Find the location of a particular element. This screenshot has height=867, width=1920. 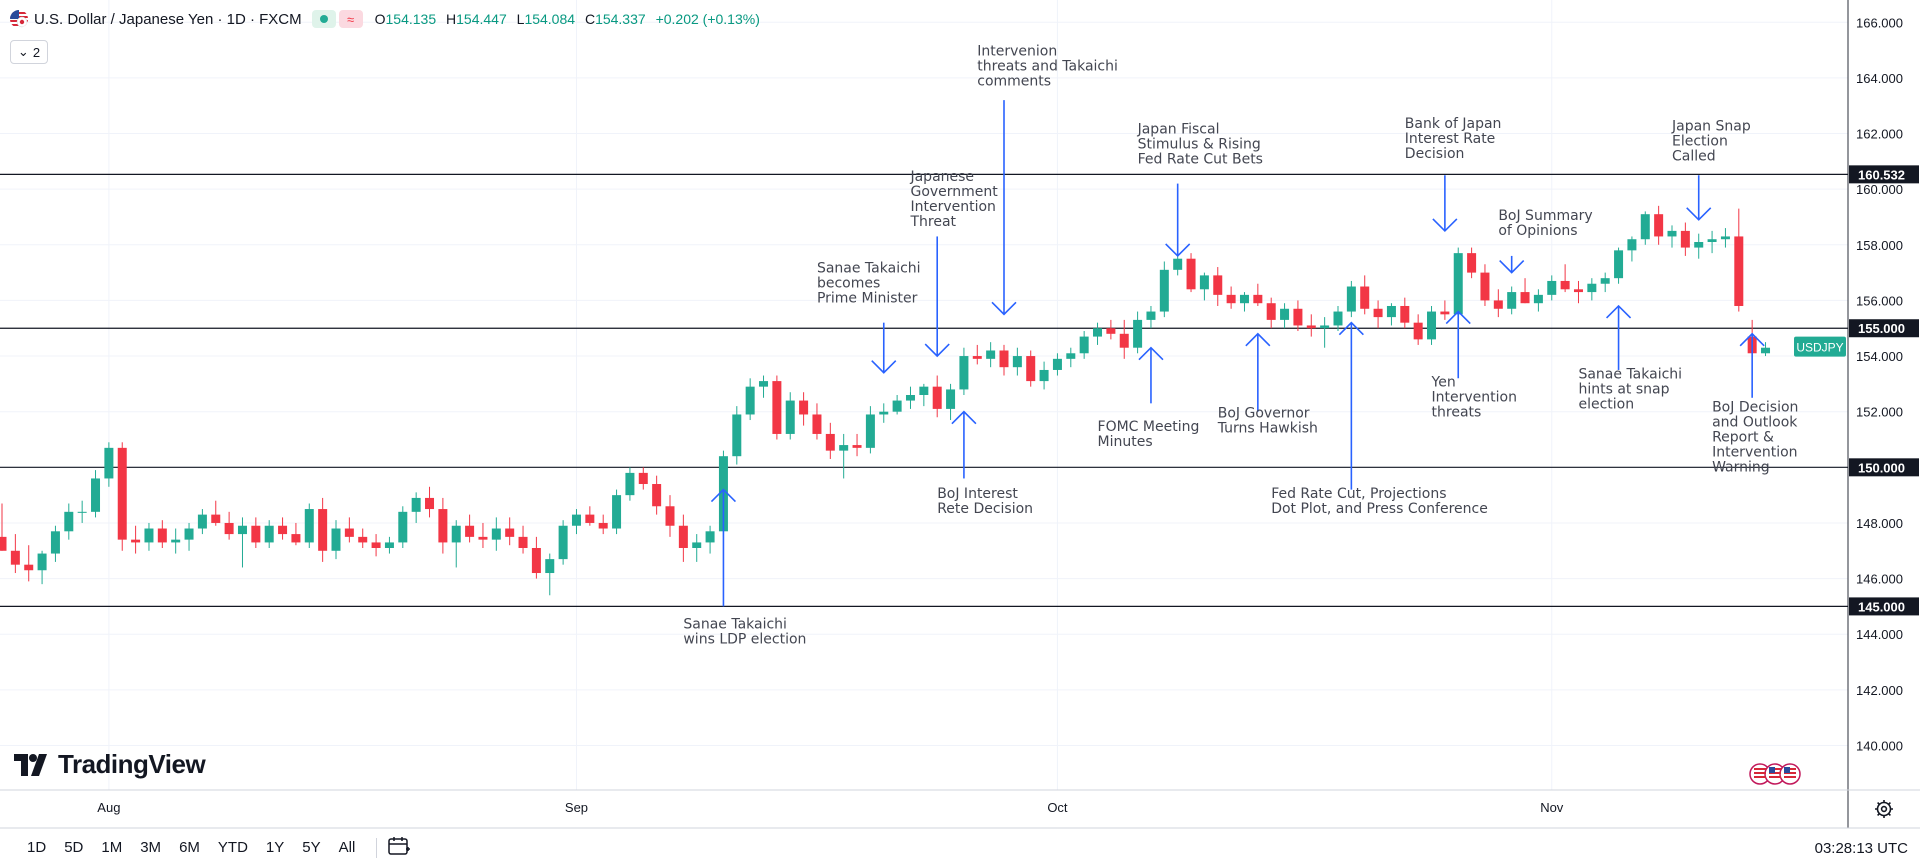

currency-flags-icon is located at coordinates (1780, 774).